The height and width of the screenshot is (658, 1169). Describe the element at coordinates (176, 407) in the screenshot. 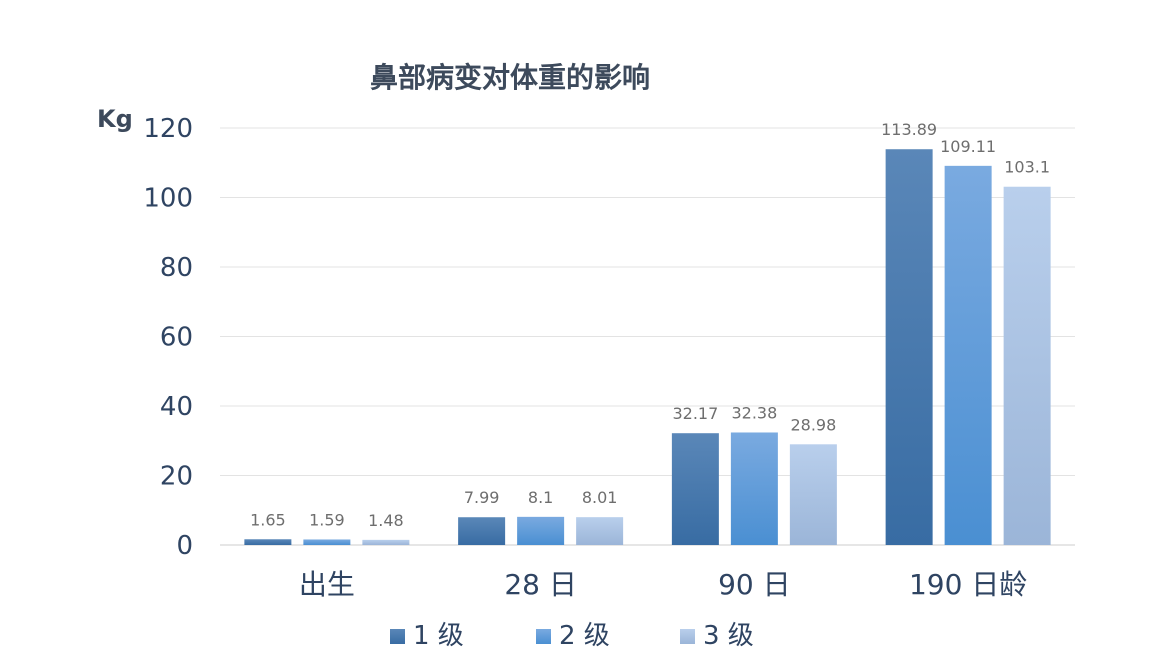

I see `y-tick-label: 40` at that location.